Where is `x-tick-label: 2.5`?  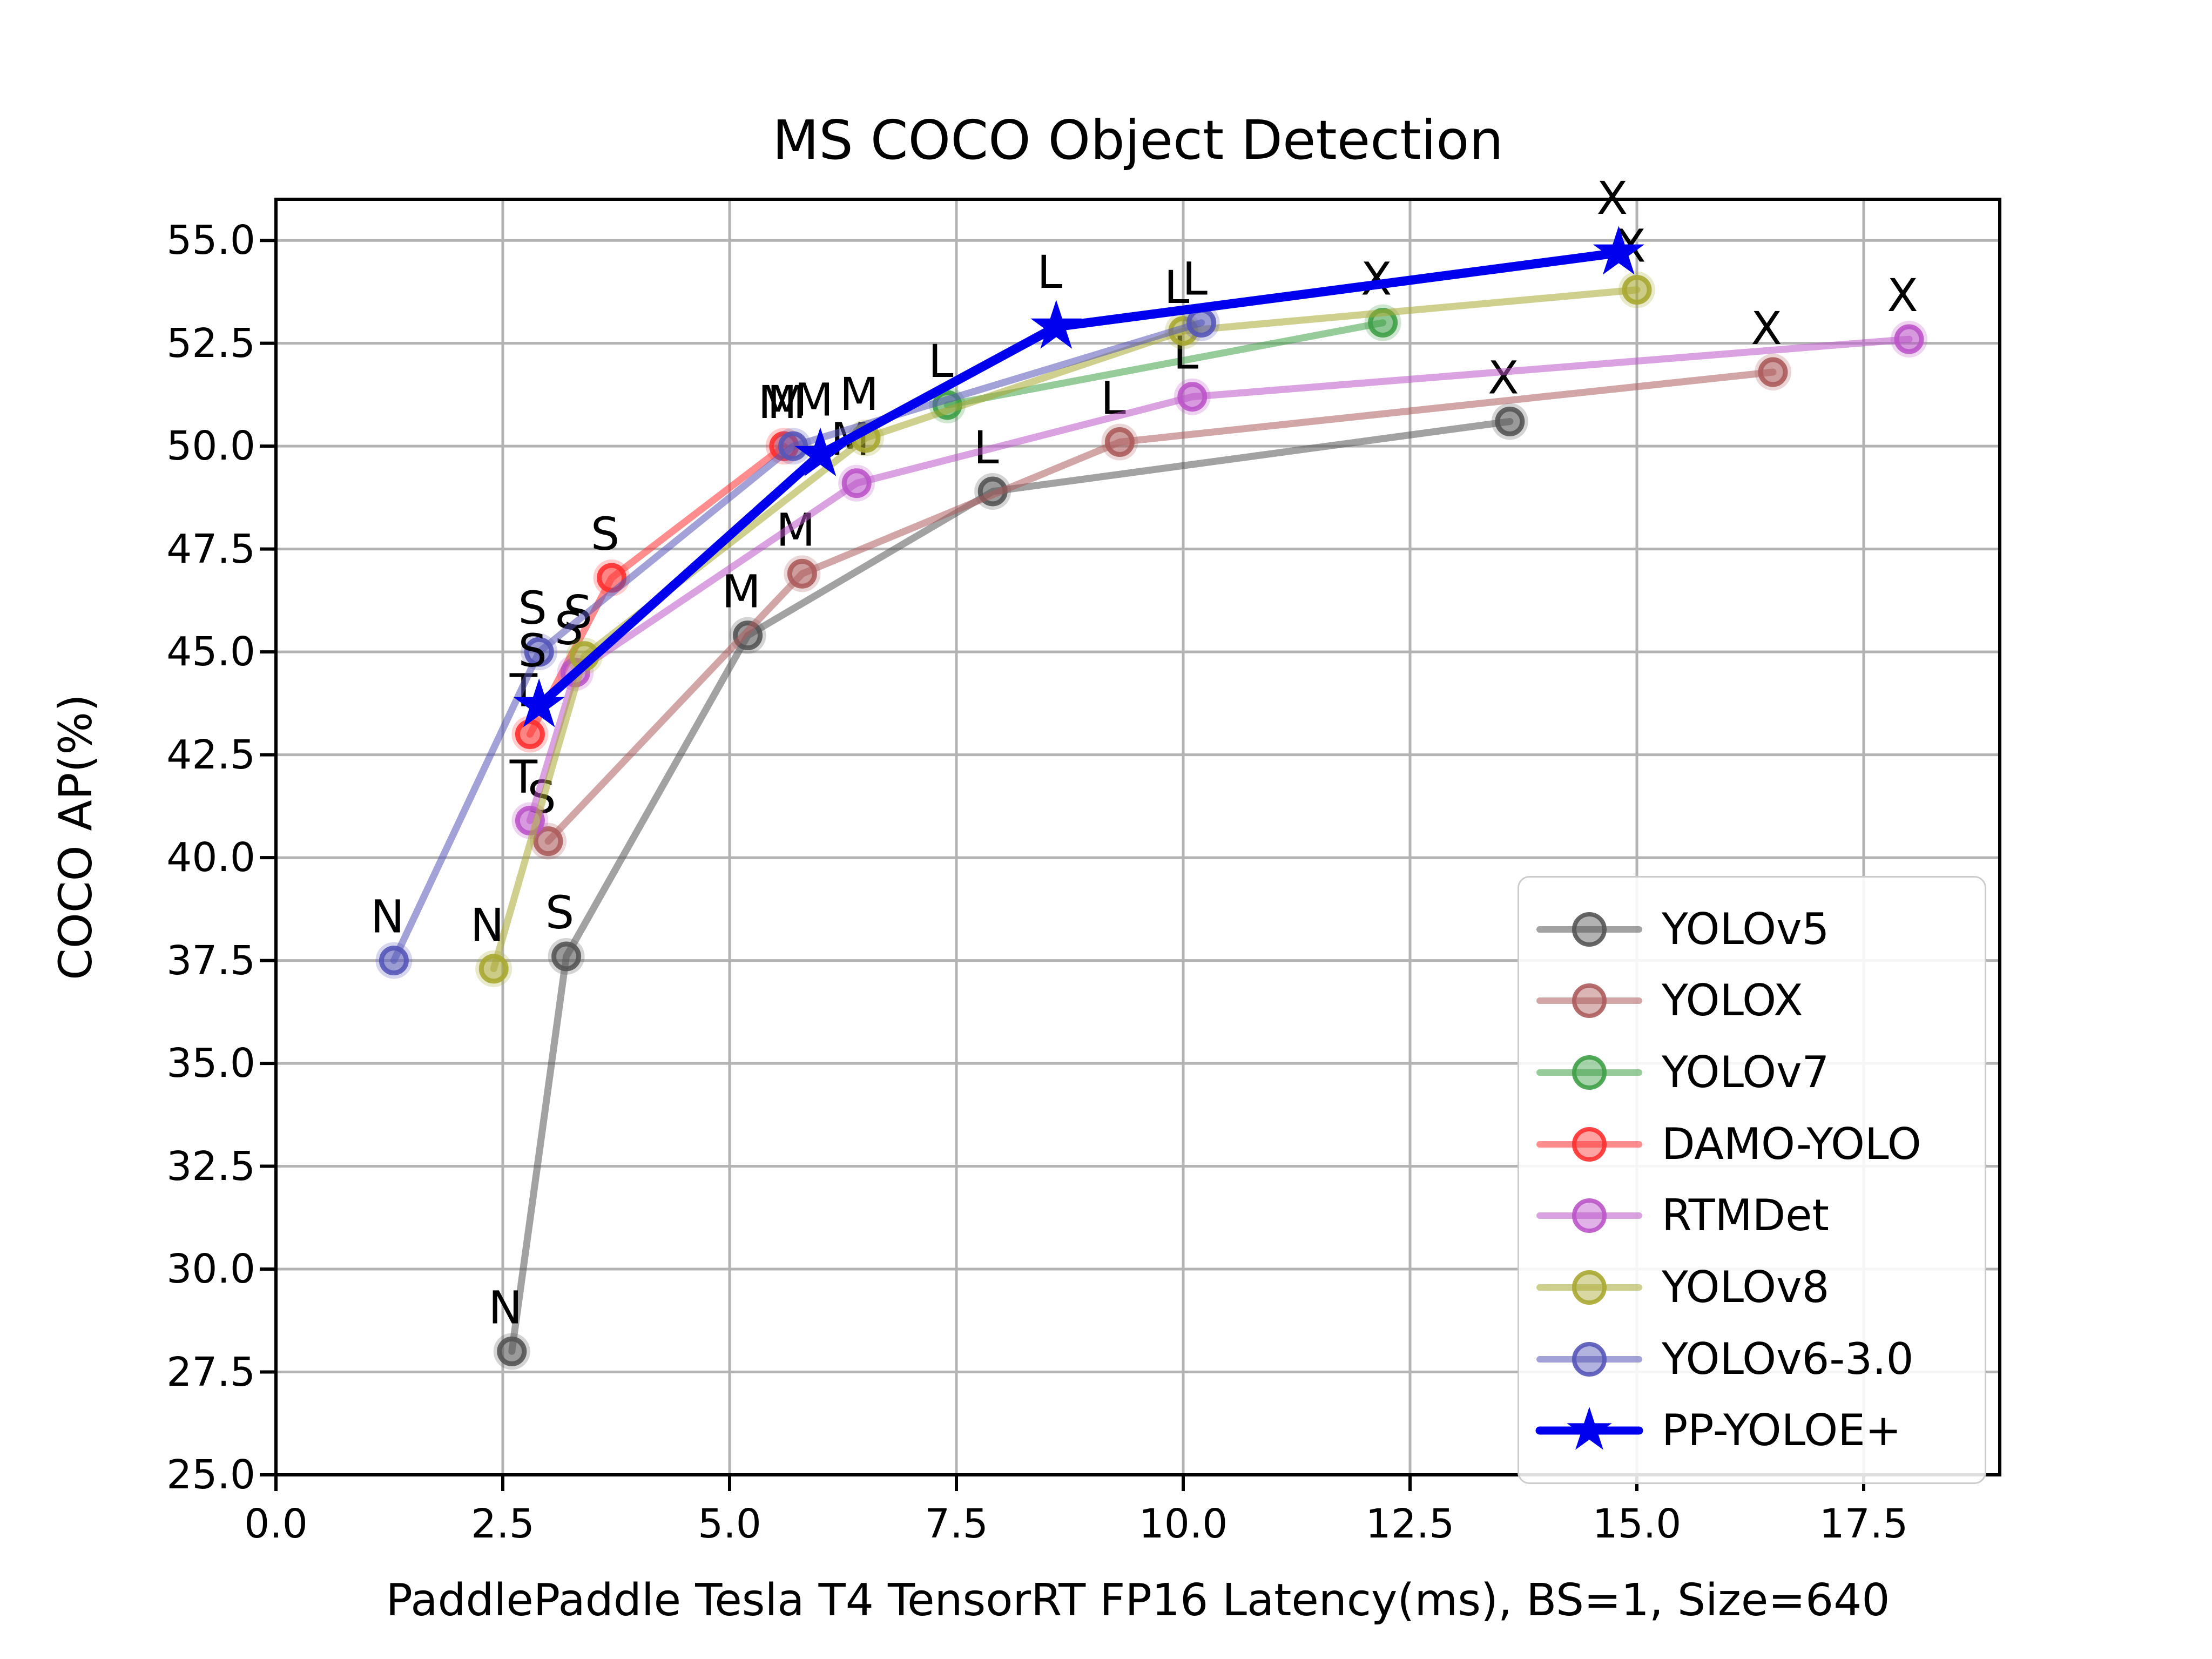
x-tick-label: 2.5 is located at coordinates (503, 1524).